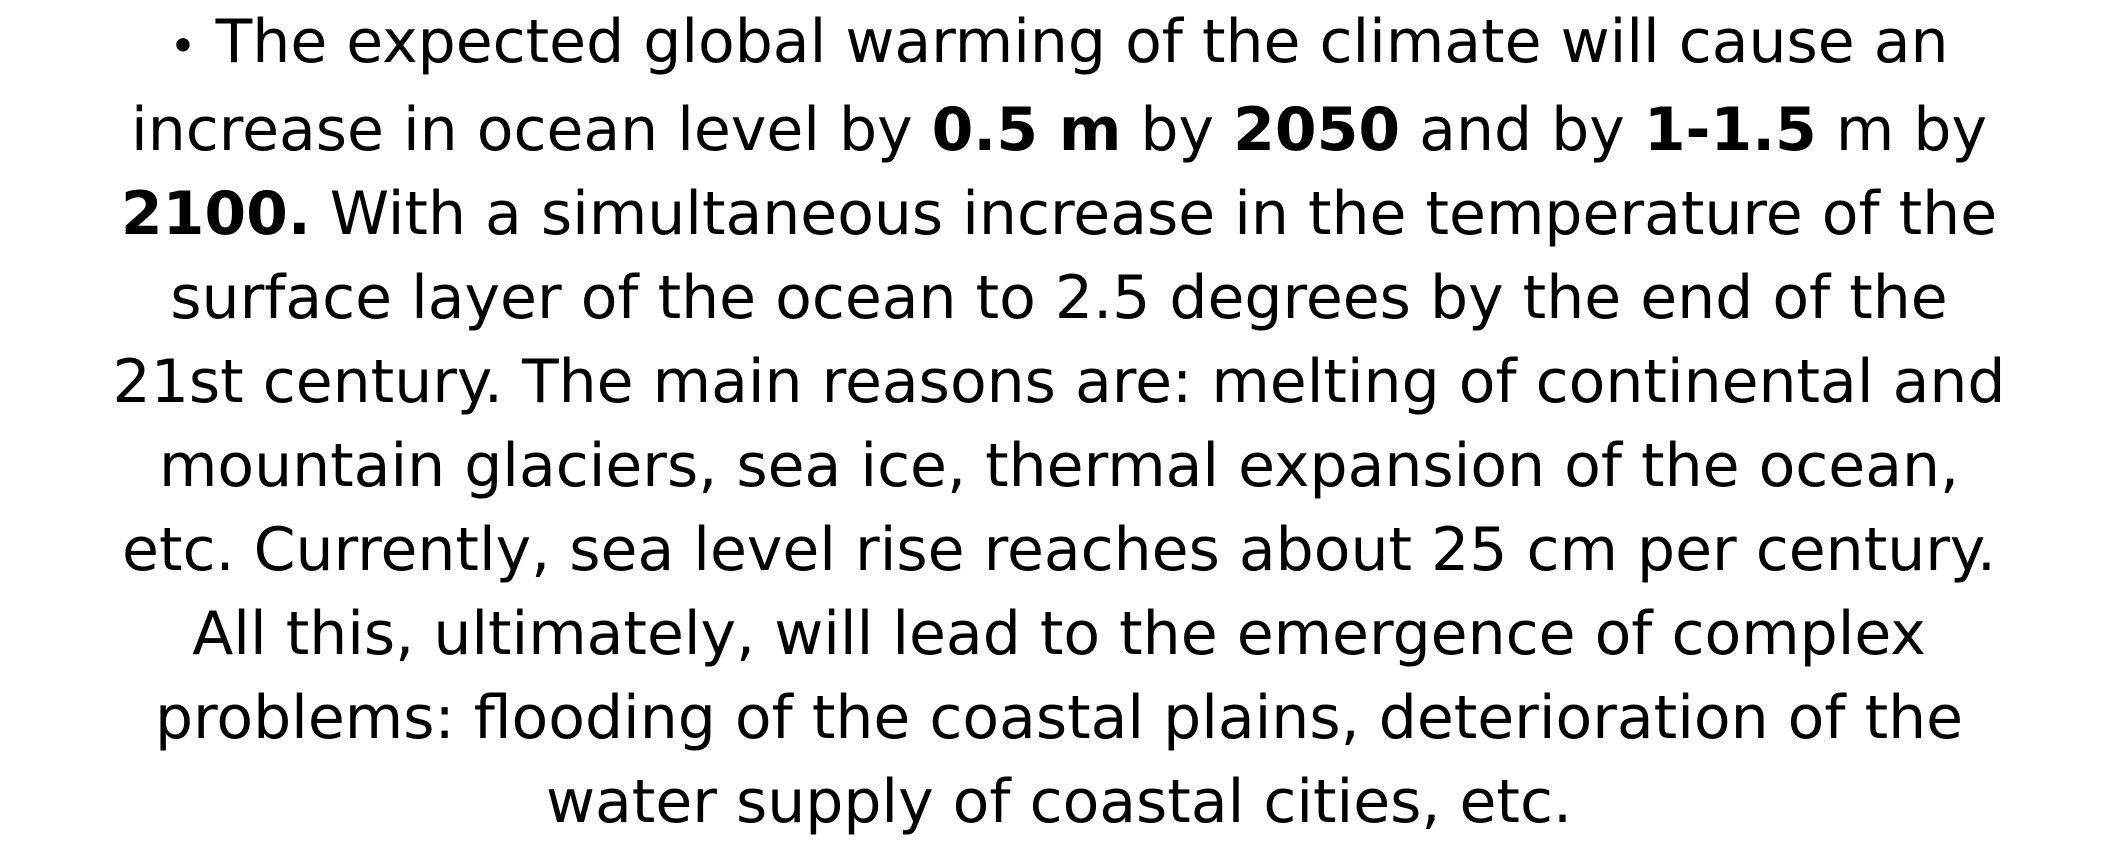 The height and width of the screenshot is (844, 2118). What do you see at coordinates (1026, 130) in the screenshot?
I see `sea-rise-2050-value: 0.5 m` at bounding box center [1026, 130].